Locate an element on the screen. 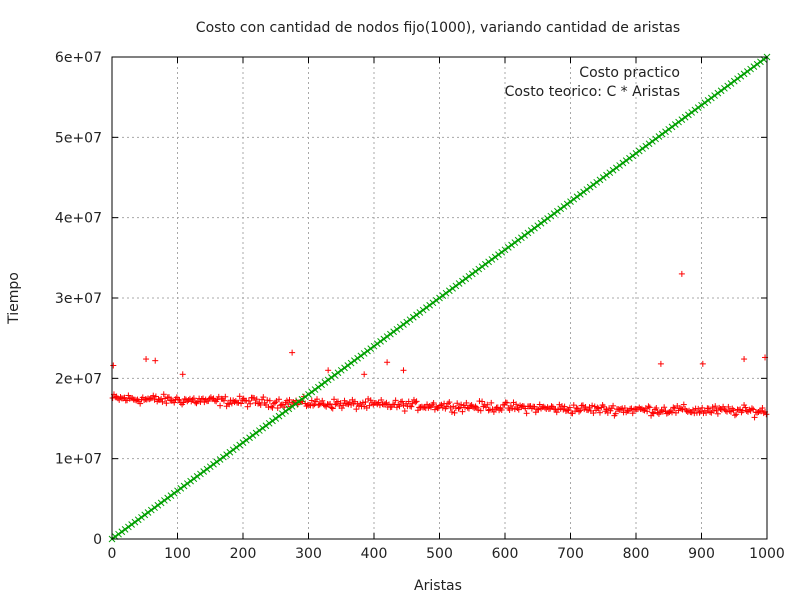  x-tick-label: 200 is located at coordinates (243, 554).